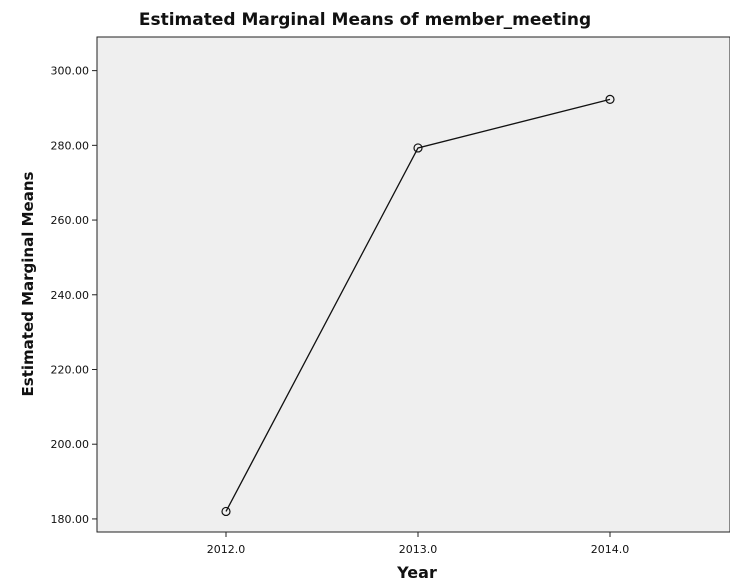  I want to click on y-tick-label: 200.00, so click(70, 444).